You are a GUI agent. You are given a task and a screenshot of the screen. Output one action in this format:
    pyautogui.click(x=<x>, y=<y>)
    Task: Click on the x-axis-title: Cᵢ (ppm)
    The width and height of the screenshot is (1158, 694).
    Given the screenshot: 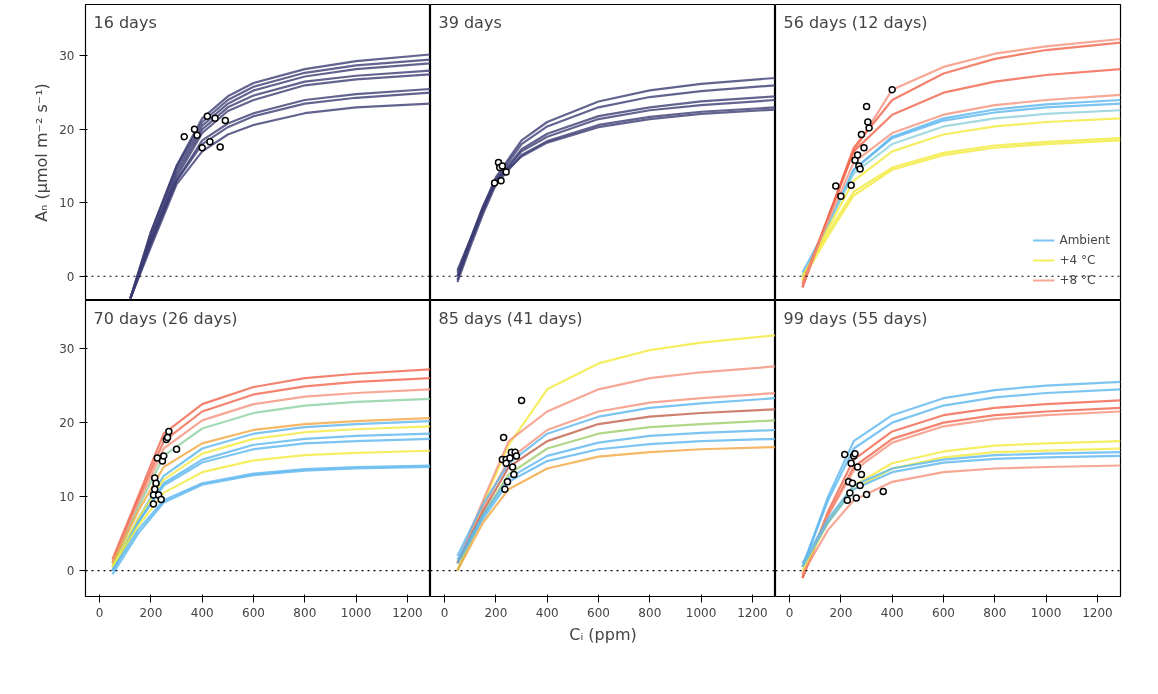 What is the action you would take?
    pyautogui.click(x=603, y=634)
    